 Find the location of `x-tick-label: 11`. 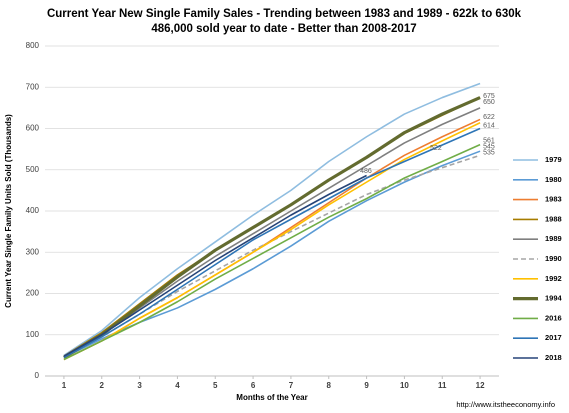

x-tick-label: 11 is located at coordinates (442, 385).